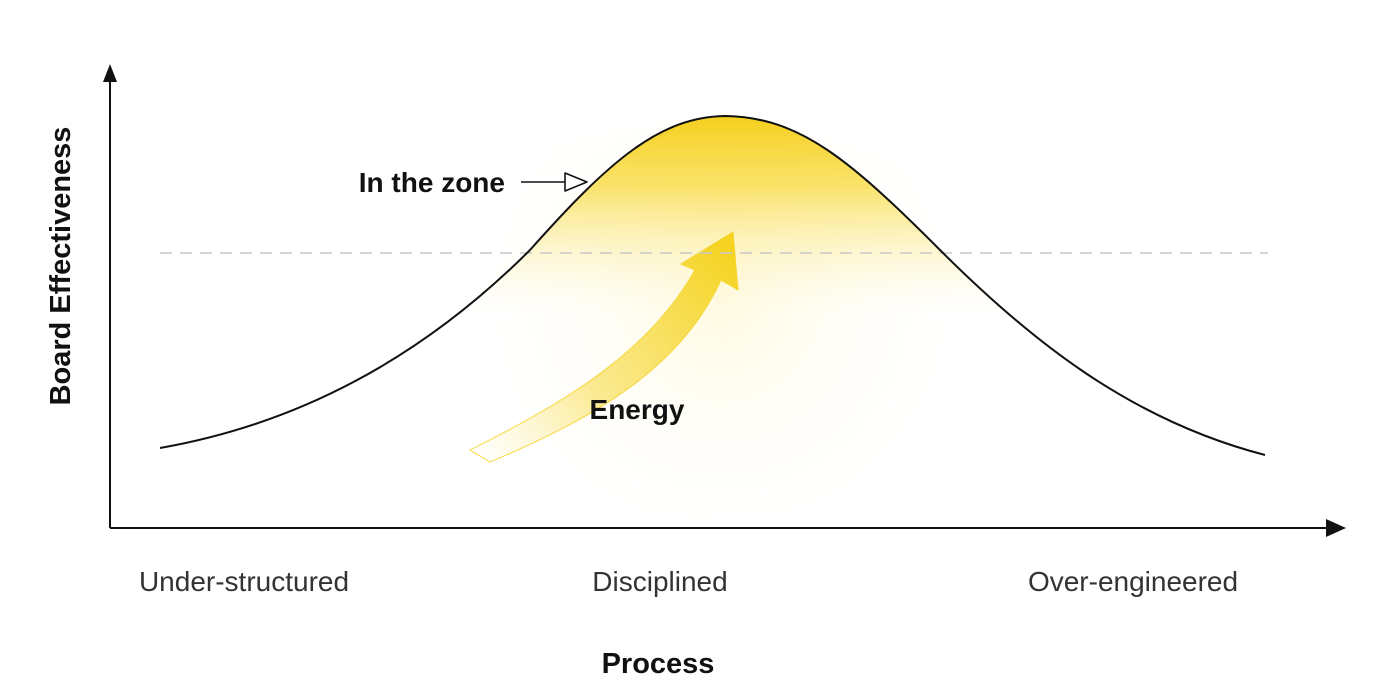 Image resolution: width=1376 pixels, height=683 pixels. What do you see at coordinates (659, 581) in the screenshot?
I see `category-disciplined: Disciplined` at bounding box center [659, 581].